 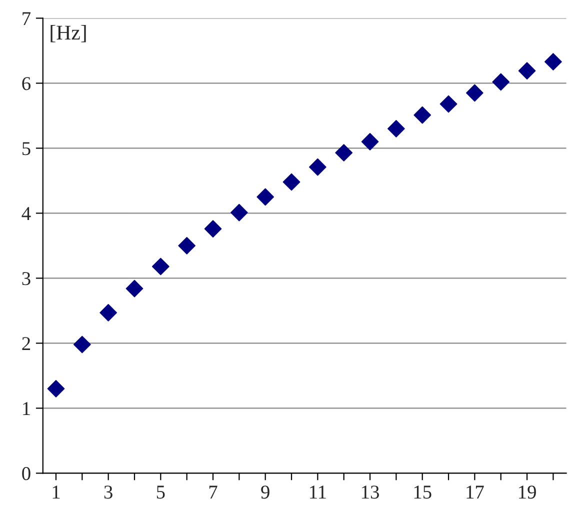 I want to click on x-tick-label: 7, so click(x=213, y=492).